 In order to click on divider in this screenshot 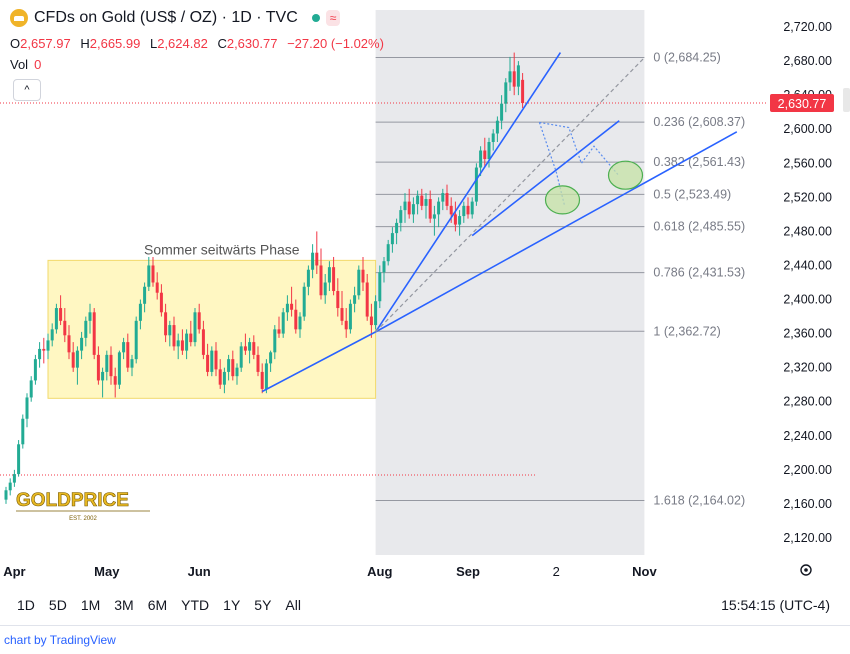, I will do `click(425, 625)`.